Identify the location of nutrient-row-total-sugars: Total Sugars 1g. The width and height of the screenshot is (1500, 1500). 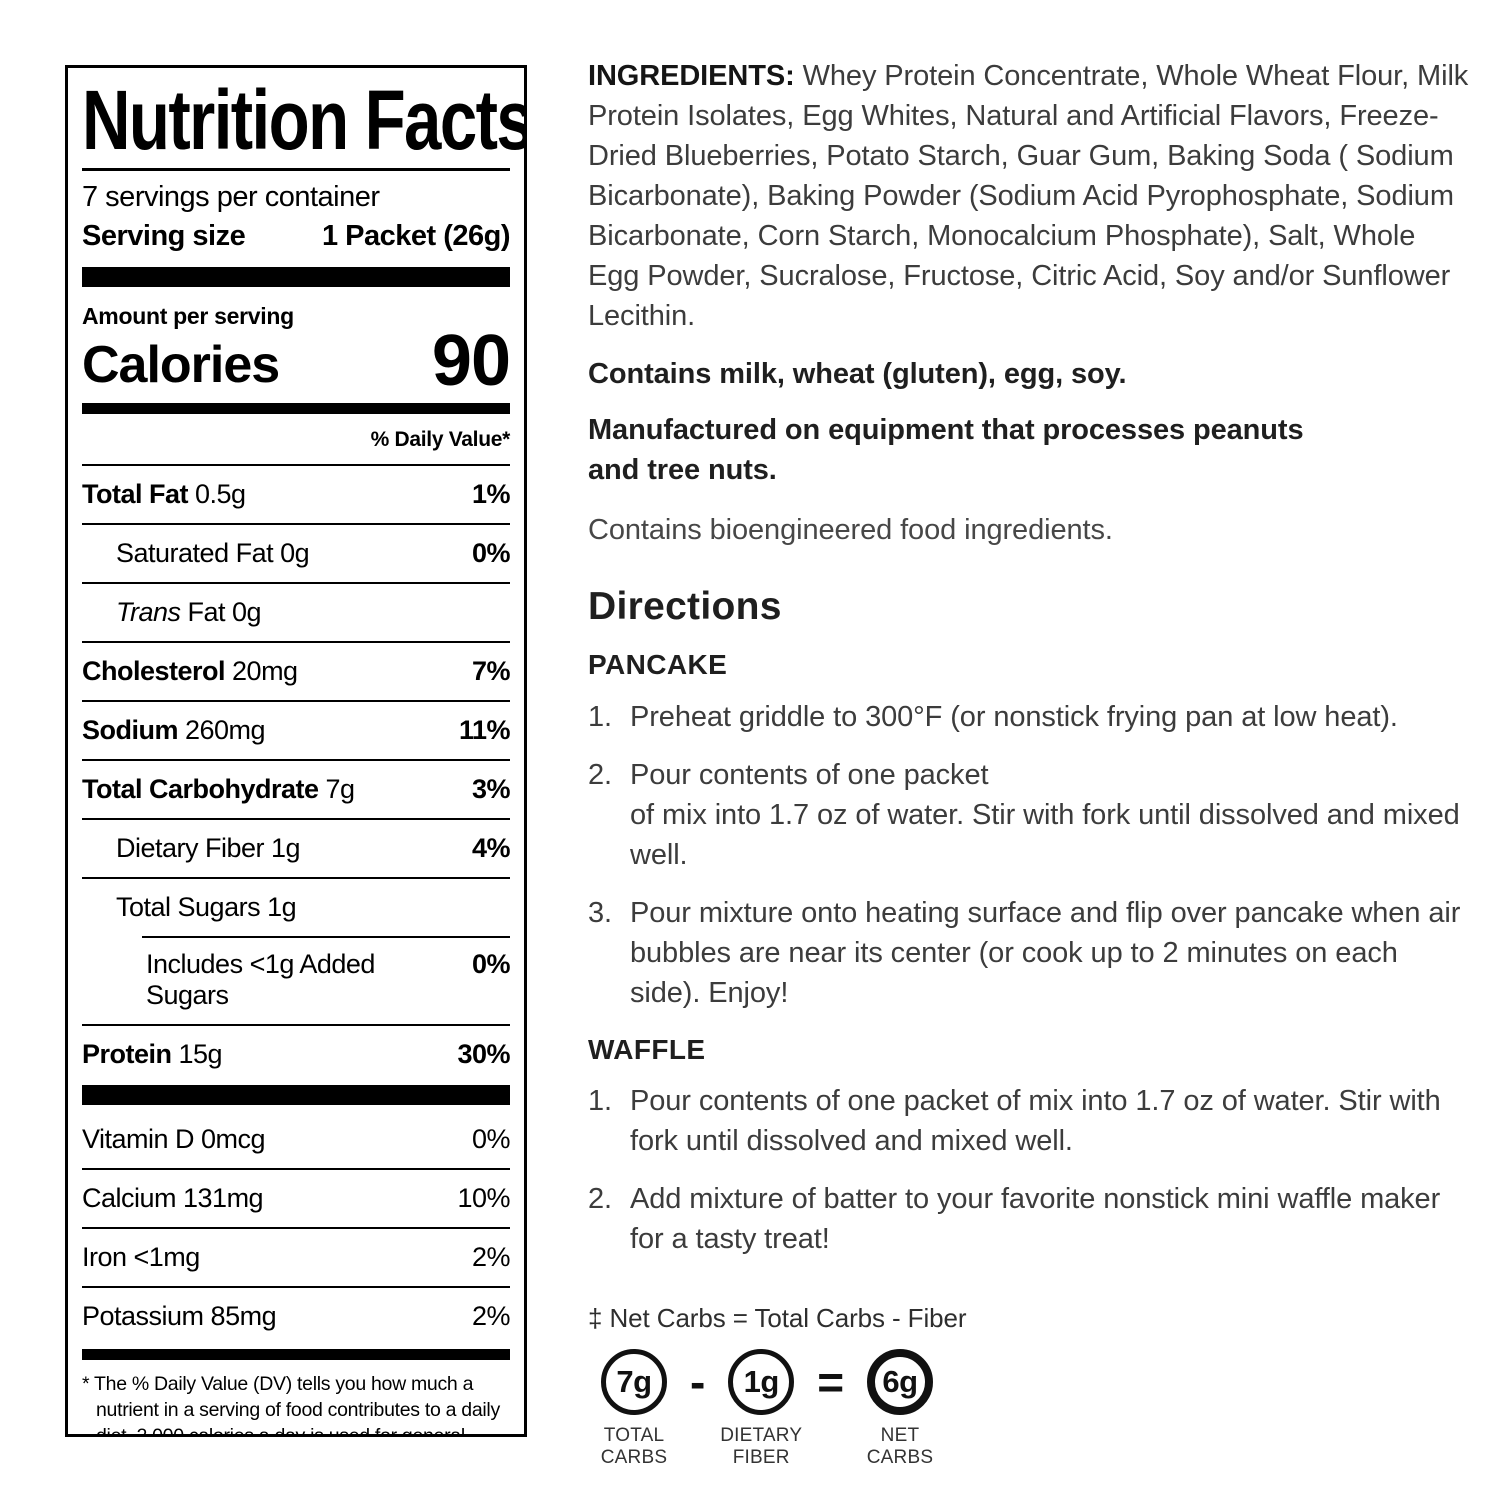
(296, 906).